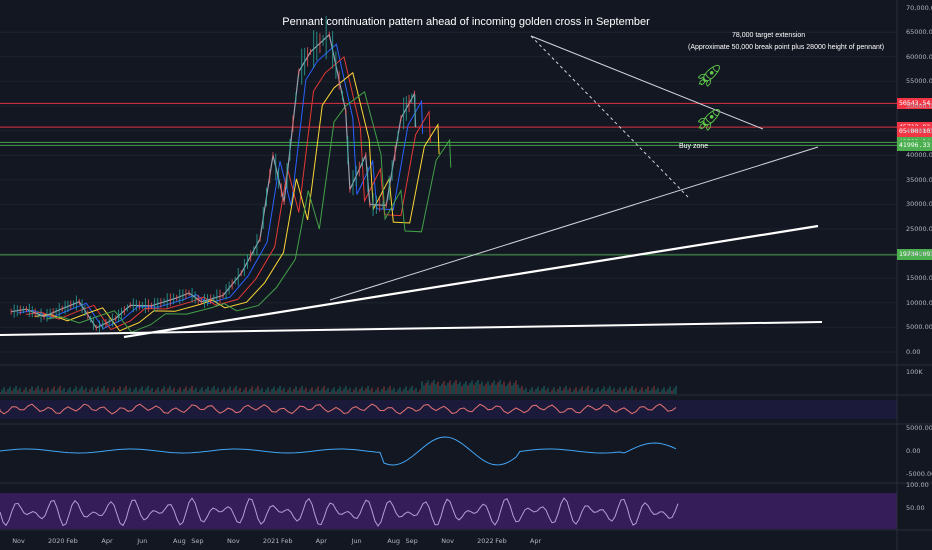  I want to click on price-tick-label: 35000.00, so click(919, 179).